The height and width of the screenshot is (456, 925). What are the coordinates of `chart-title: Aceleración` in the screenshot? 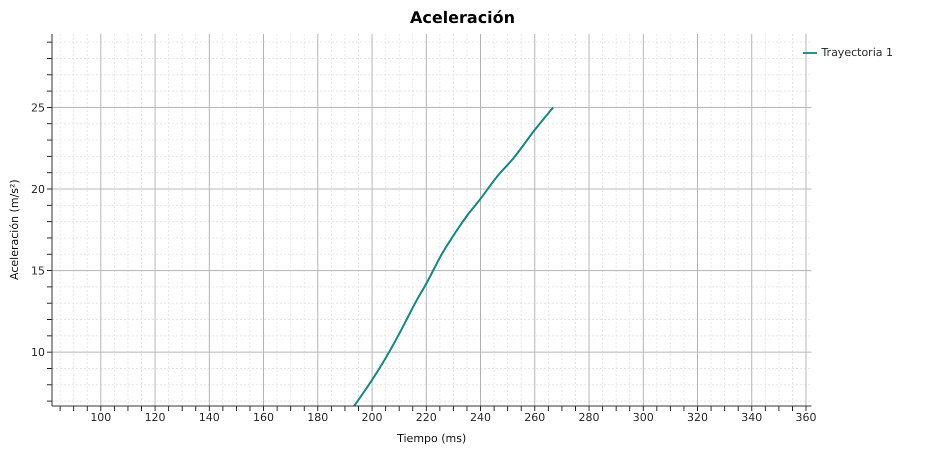 It's located at (462, 18).